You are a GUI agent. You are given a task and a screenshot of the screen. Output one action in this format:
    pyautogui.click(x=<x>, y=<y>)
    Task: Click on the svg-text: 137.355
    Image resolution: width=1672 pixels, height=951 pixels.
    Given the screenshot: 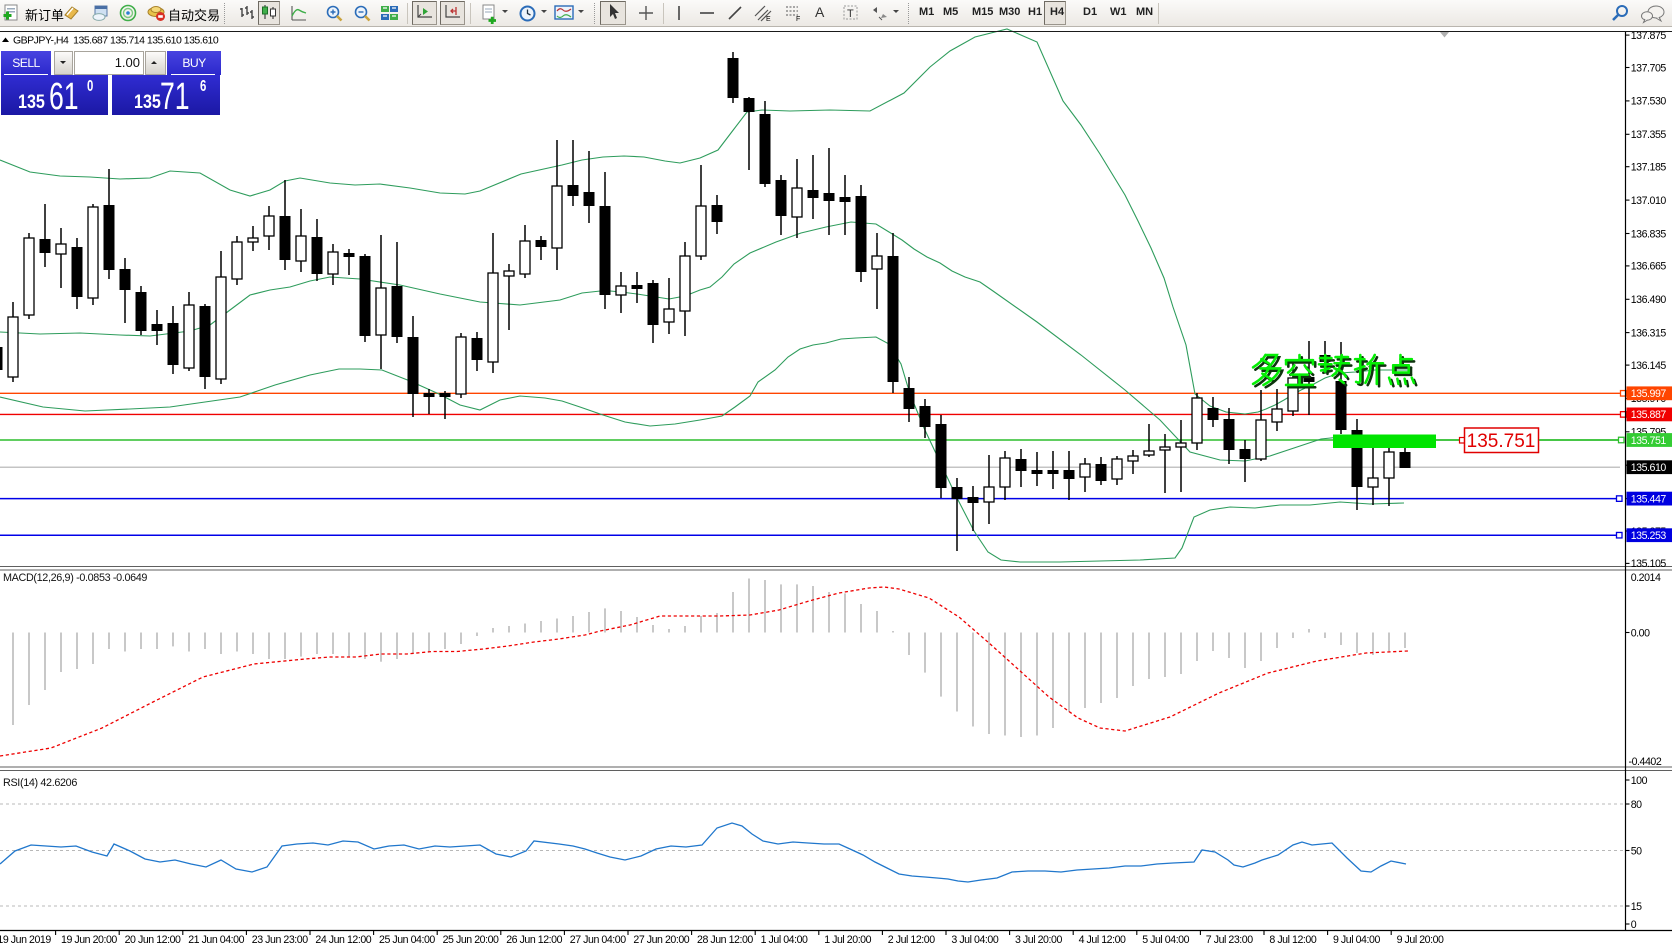 What is the action you would take?
    pyautogui.click(x=1649, y=135)
    